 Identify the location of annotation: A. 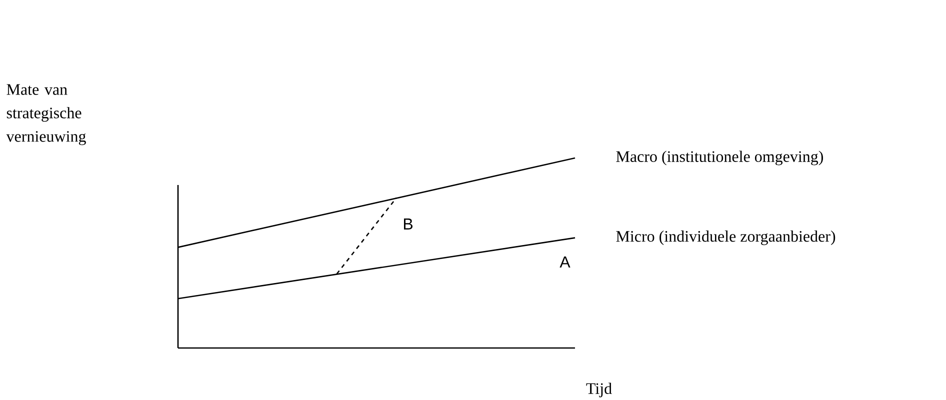
(565, 262).